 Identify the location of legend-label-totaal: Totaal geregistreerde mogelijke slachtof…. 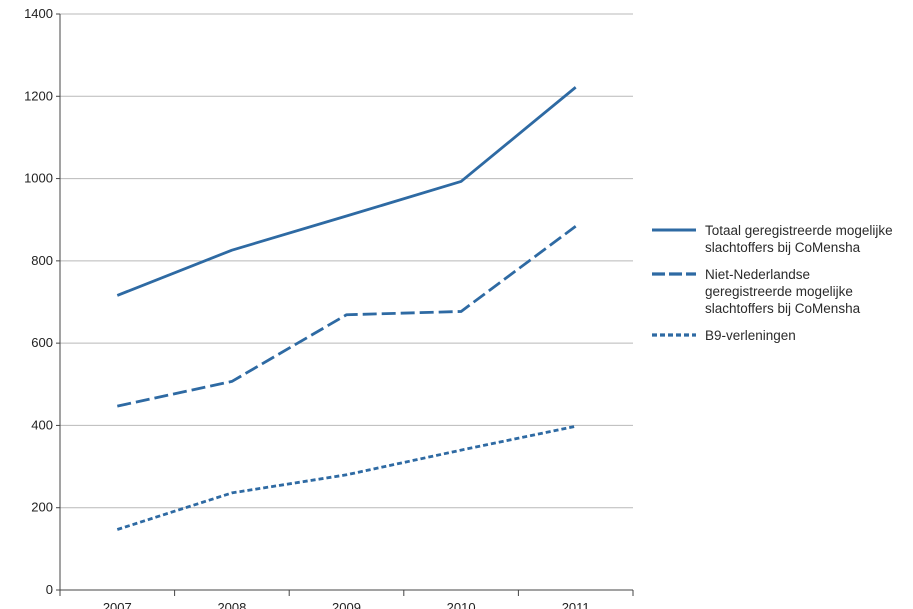
(799, 239).